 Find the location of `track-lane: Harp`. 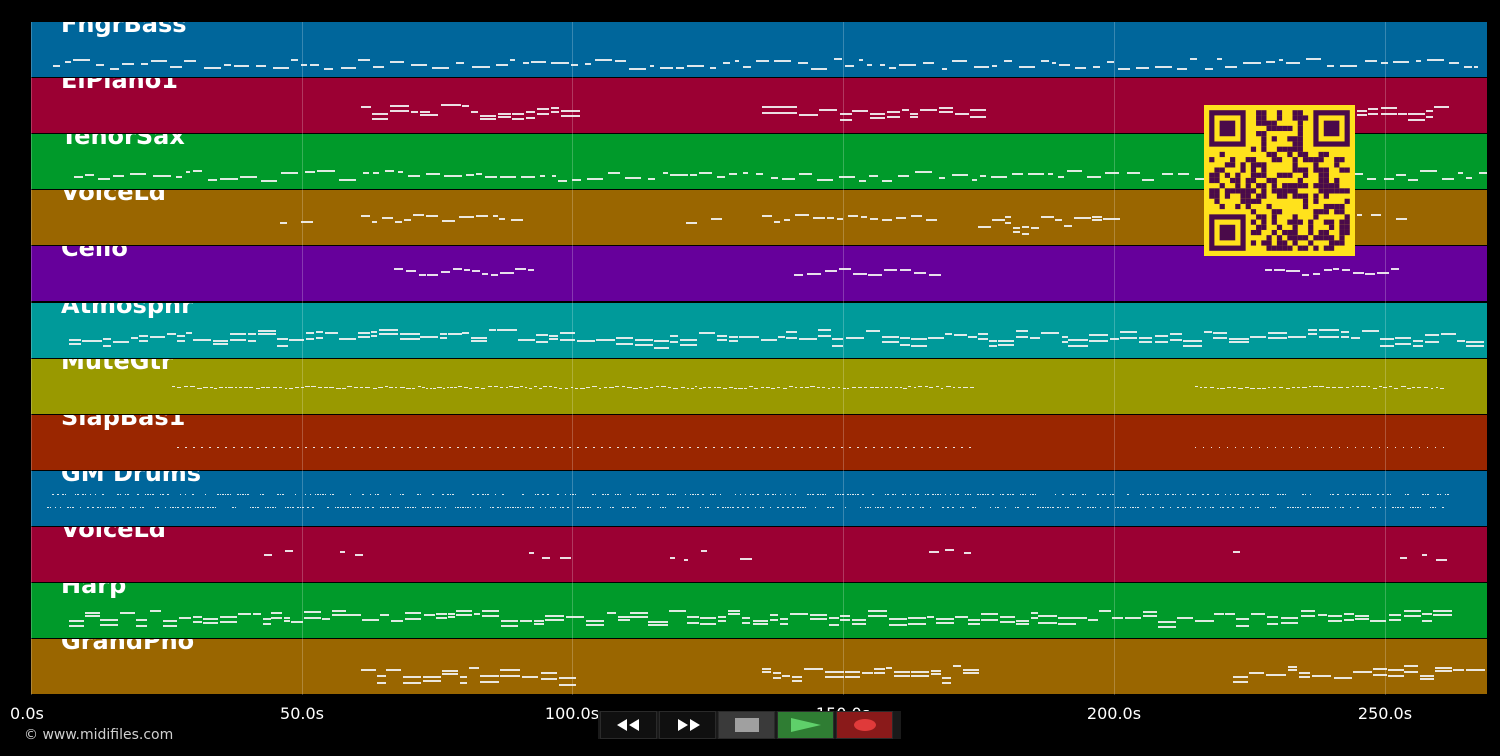

track-lane: Harp is located at coordinates (759, 610).